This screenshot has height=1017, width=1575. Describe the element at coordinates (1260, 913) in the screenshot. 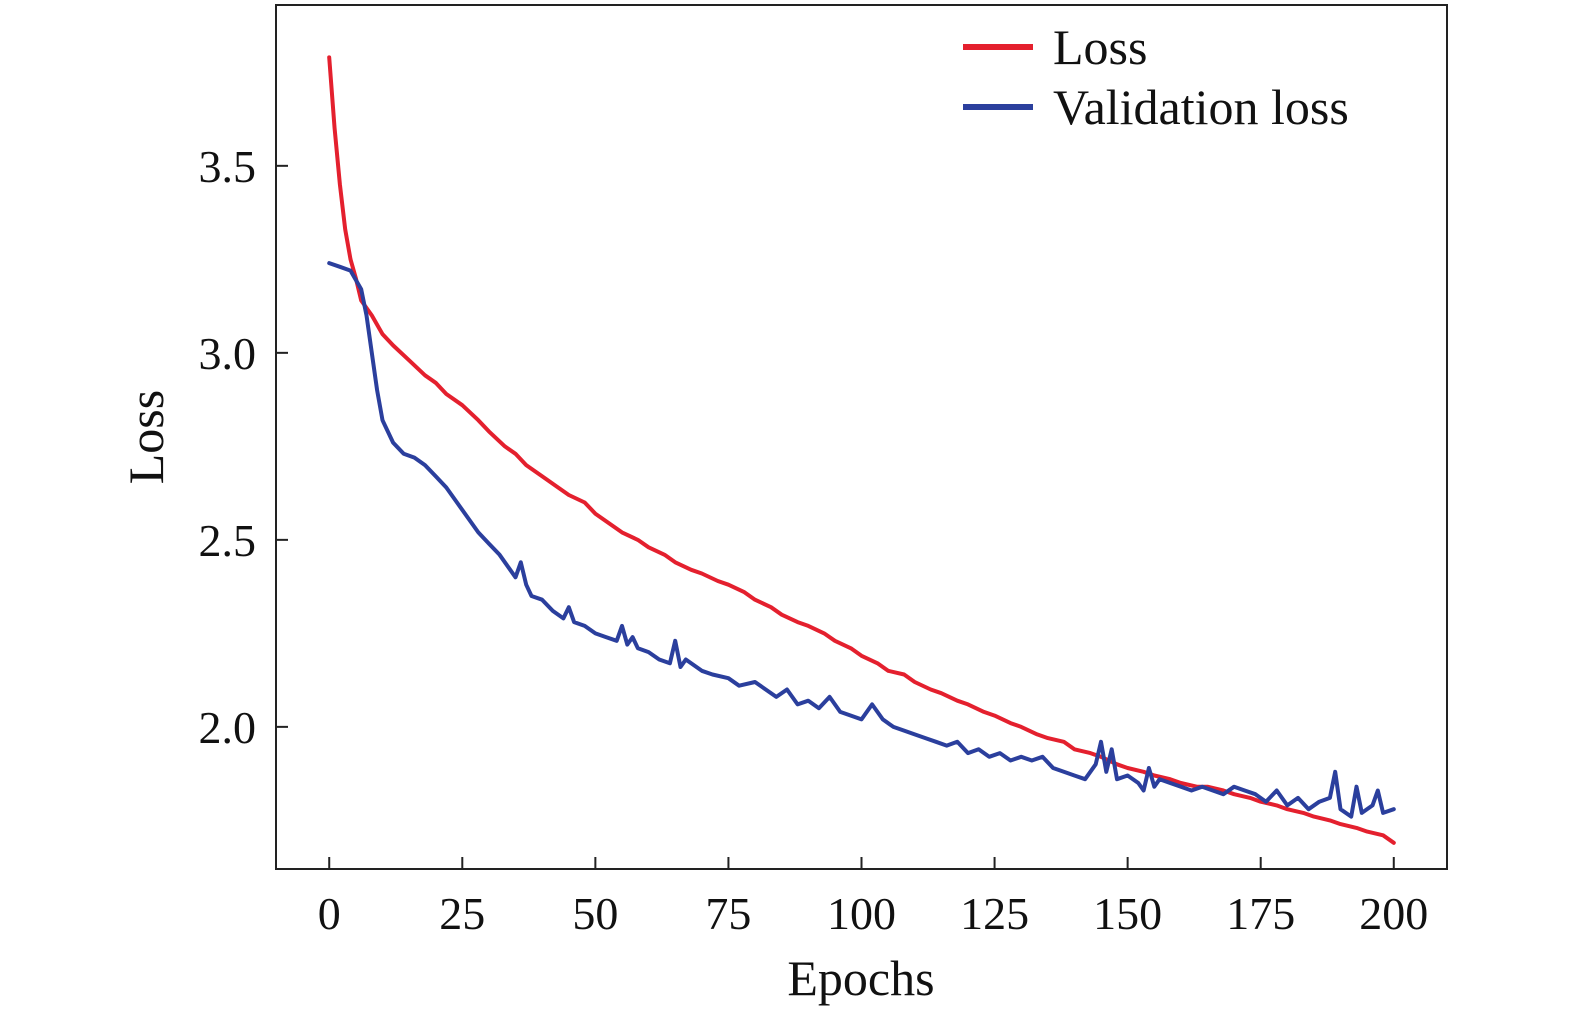

I see `x-tick-label: 175` at that location.